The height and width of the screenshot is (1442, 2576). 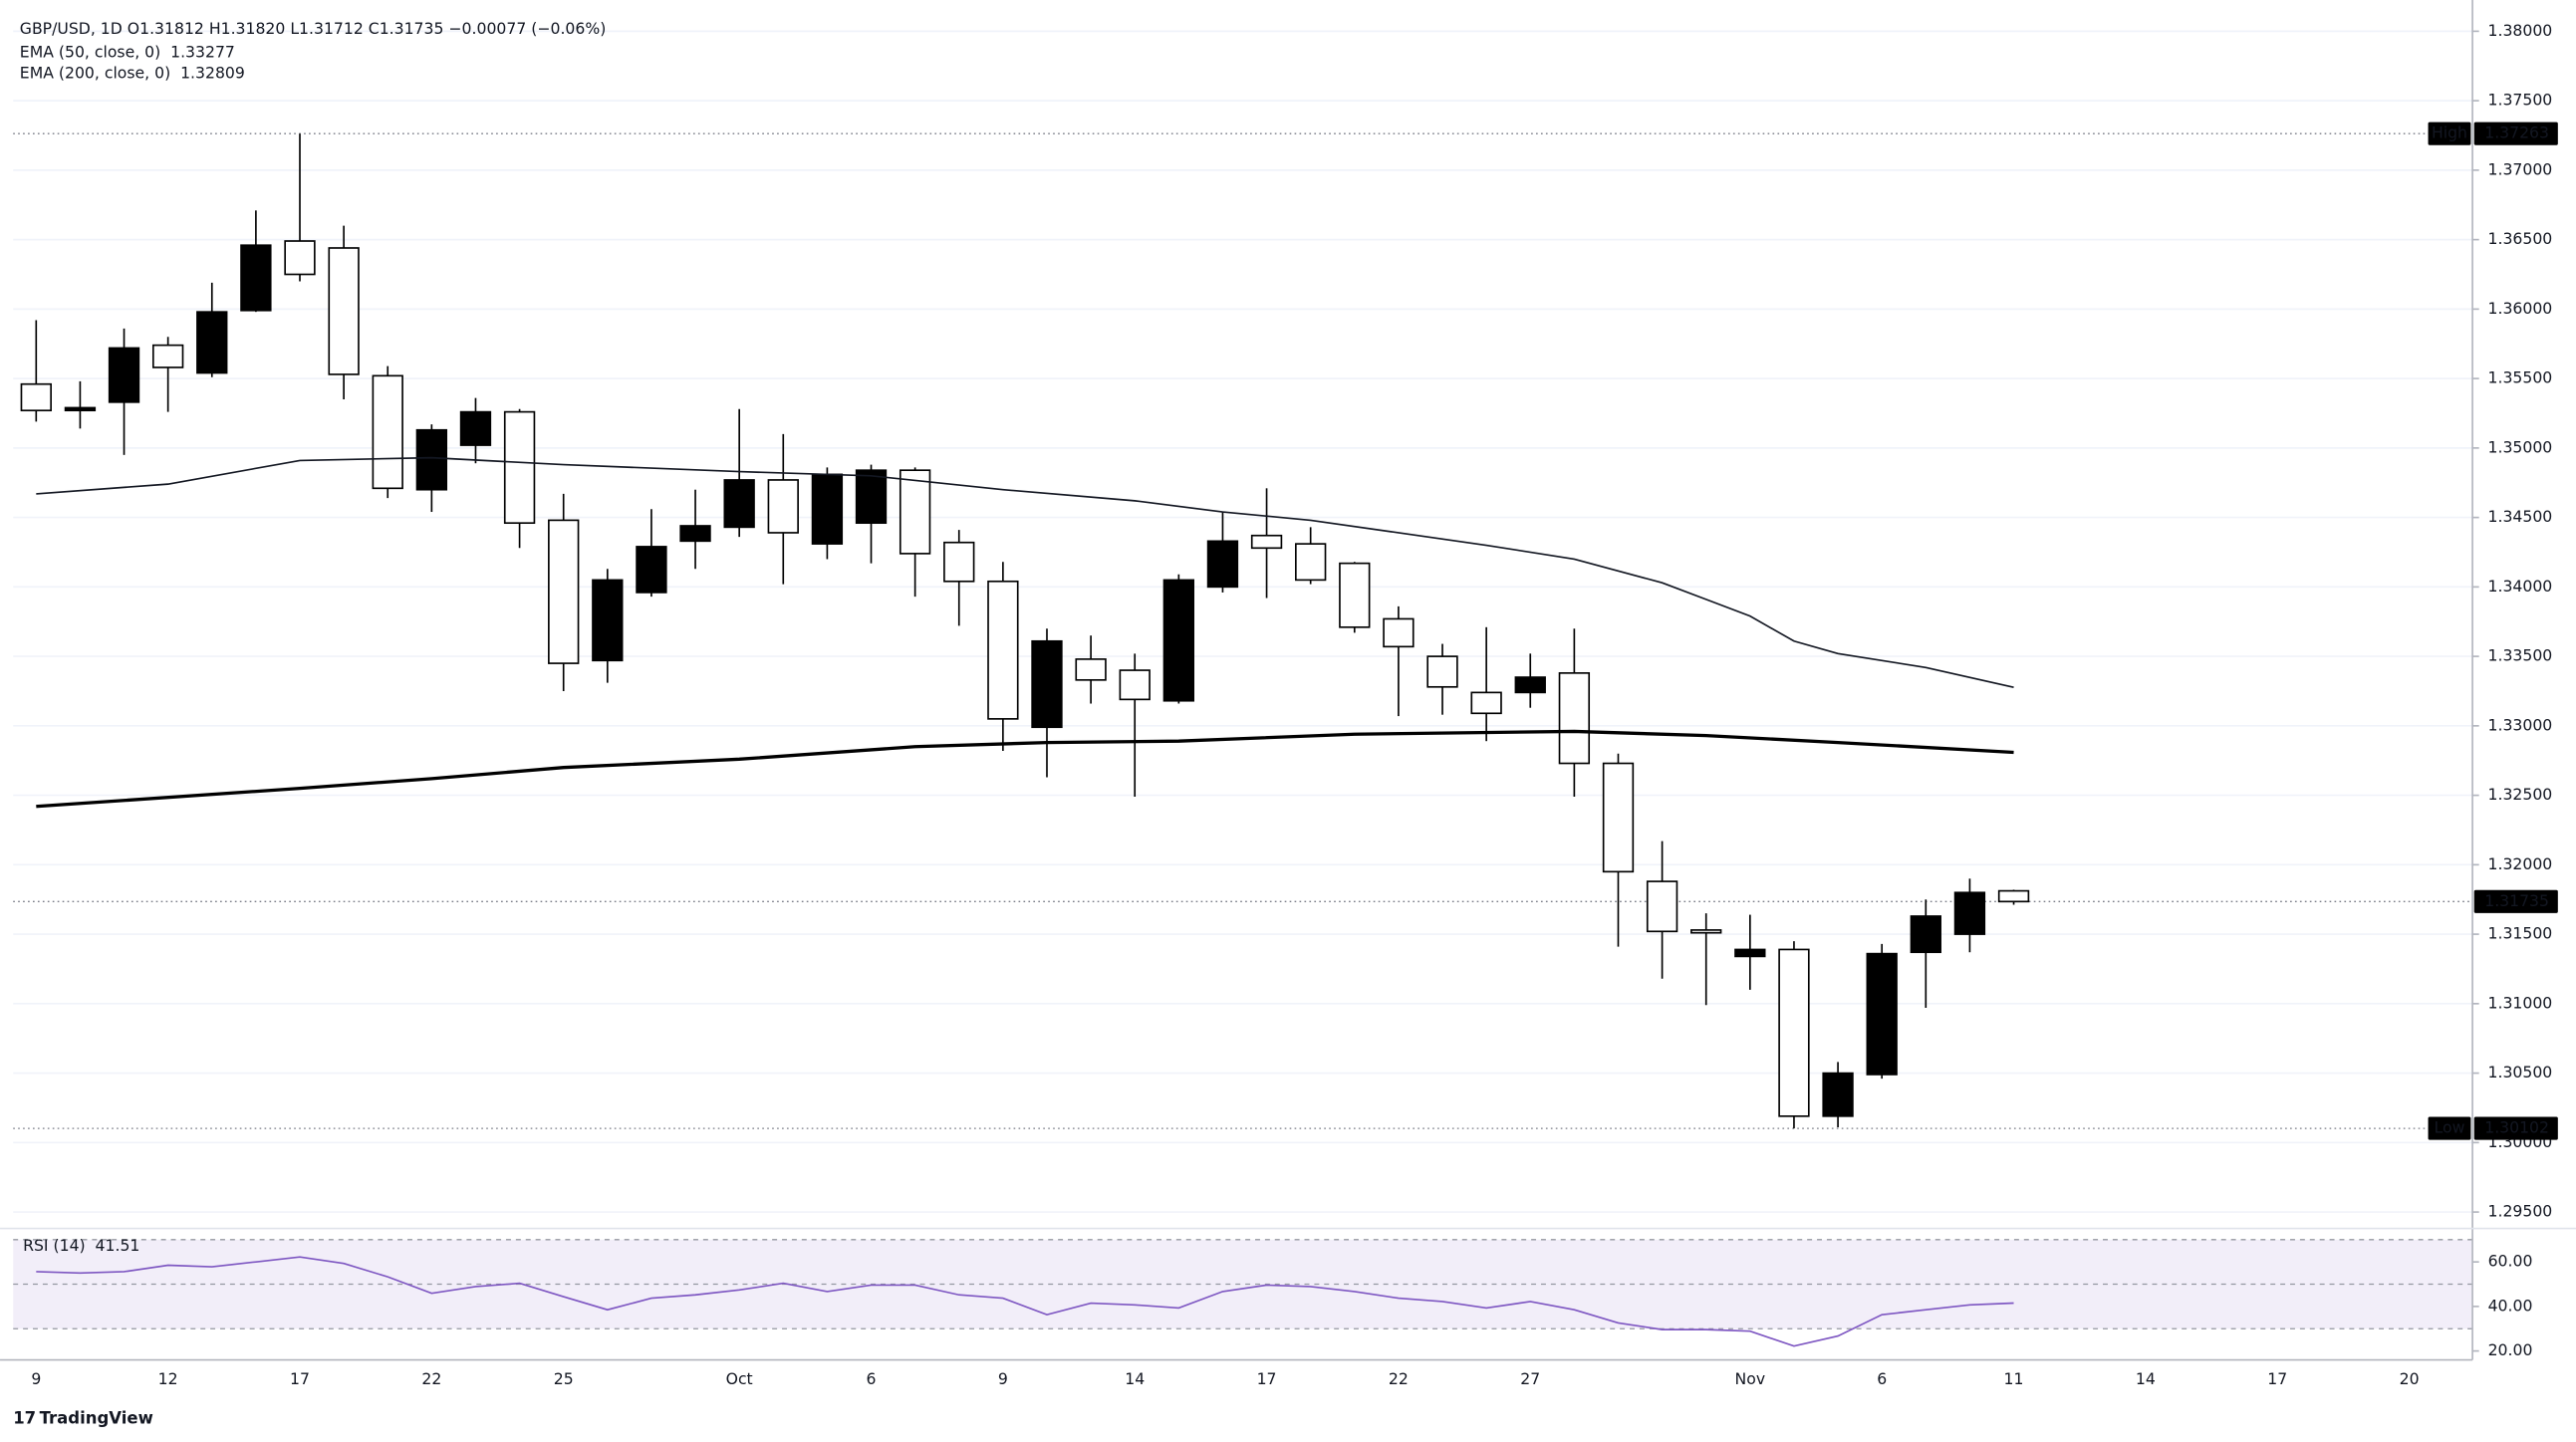 I want to click on y-tick-label: 1.33500, so click(x=2520, y=655).